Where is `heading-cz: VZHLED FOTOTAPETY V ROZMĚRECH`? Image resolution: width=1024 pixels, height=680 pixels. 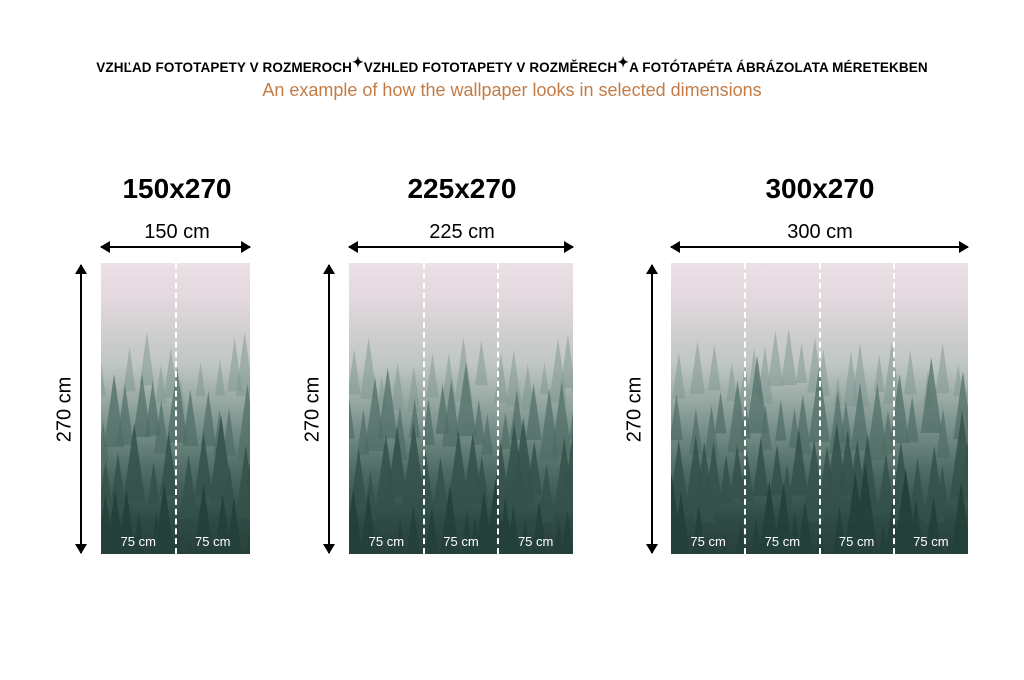 heading-cz: VZHLED FOTOTAPETY V ROZMĚRECH is located at coordinates (490, 67).